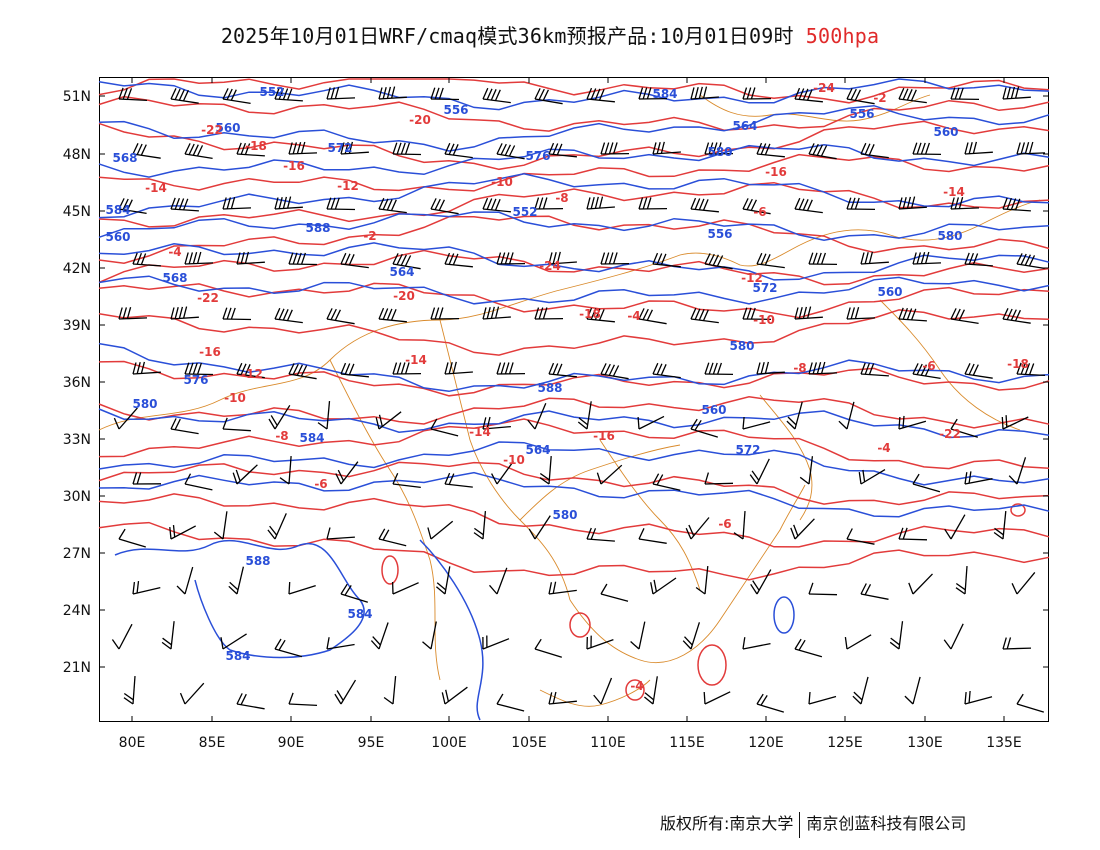 This screenshot has height=850, width=1100. I want to click on lat-label: 42N, so click(77, 269).